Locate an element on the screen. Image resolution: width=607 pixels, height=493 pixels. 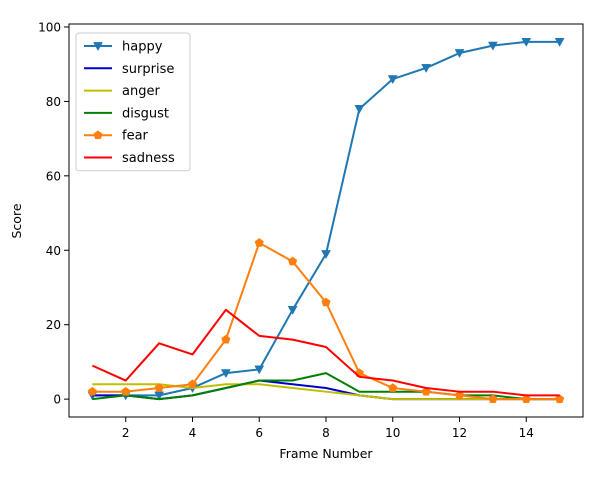
x-tick-label: 8 is located at coordinates (326, 433).